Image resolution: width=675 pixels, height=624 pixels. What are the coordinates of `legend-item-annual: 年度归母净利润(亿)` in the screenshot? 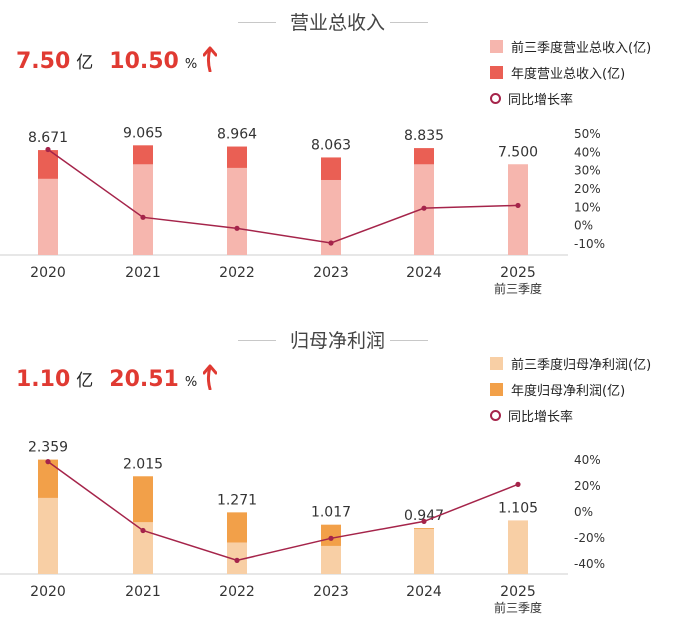 It's located at (570, 389).